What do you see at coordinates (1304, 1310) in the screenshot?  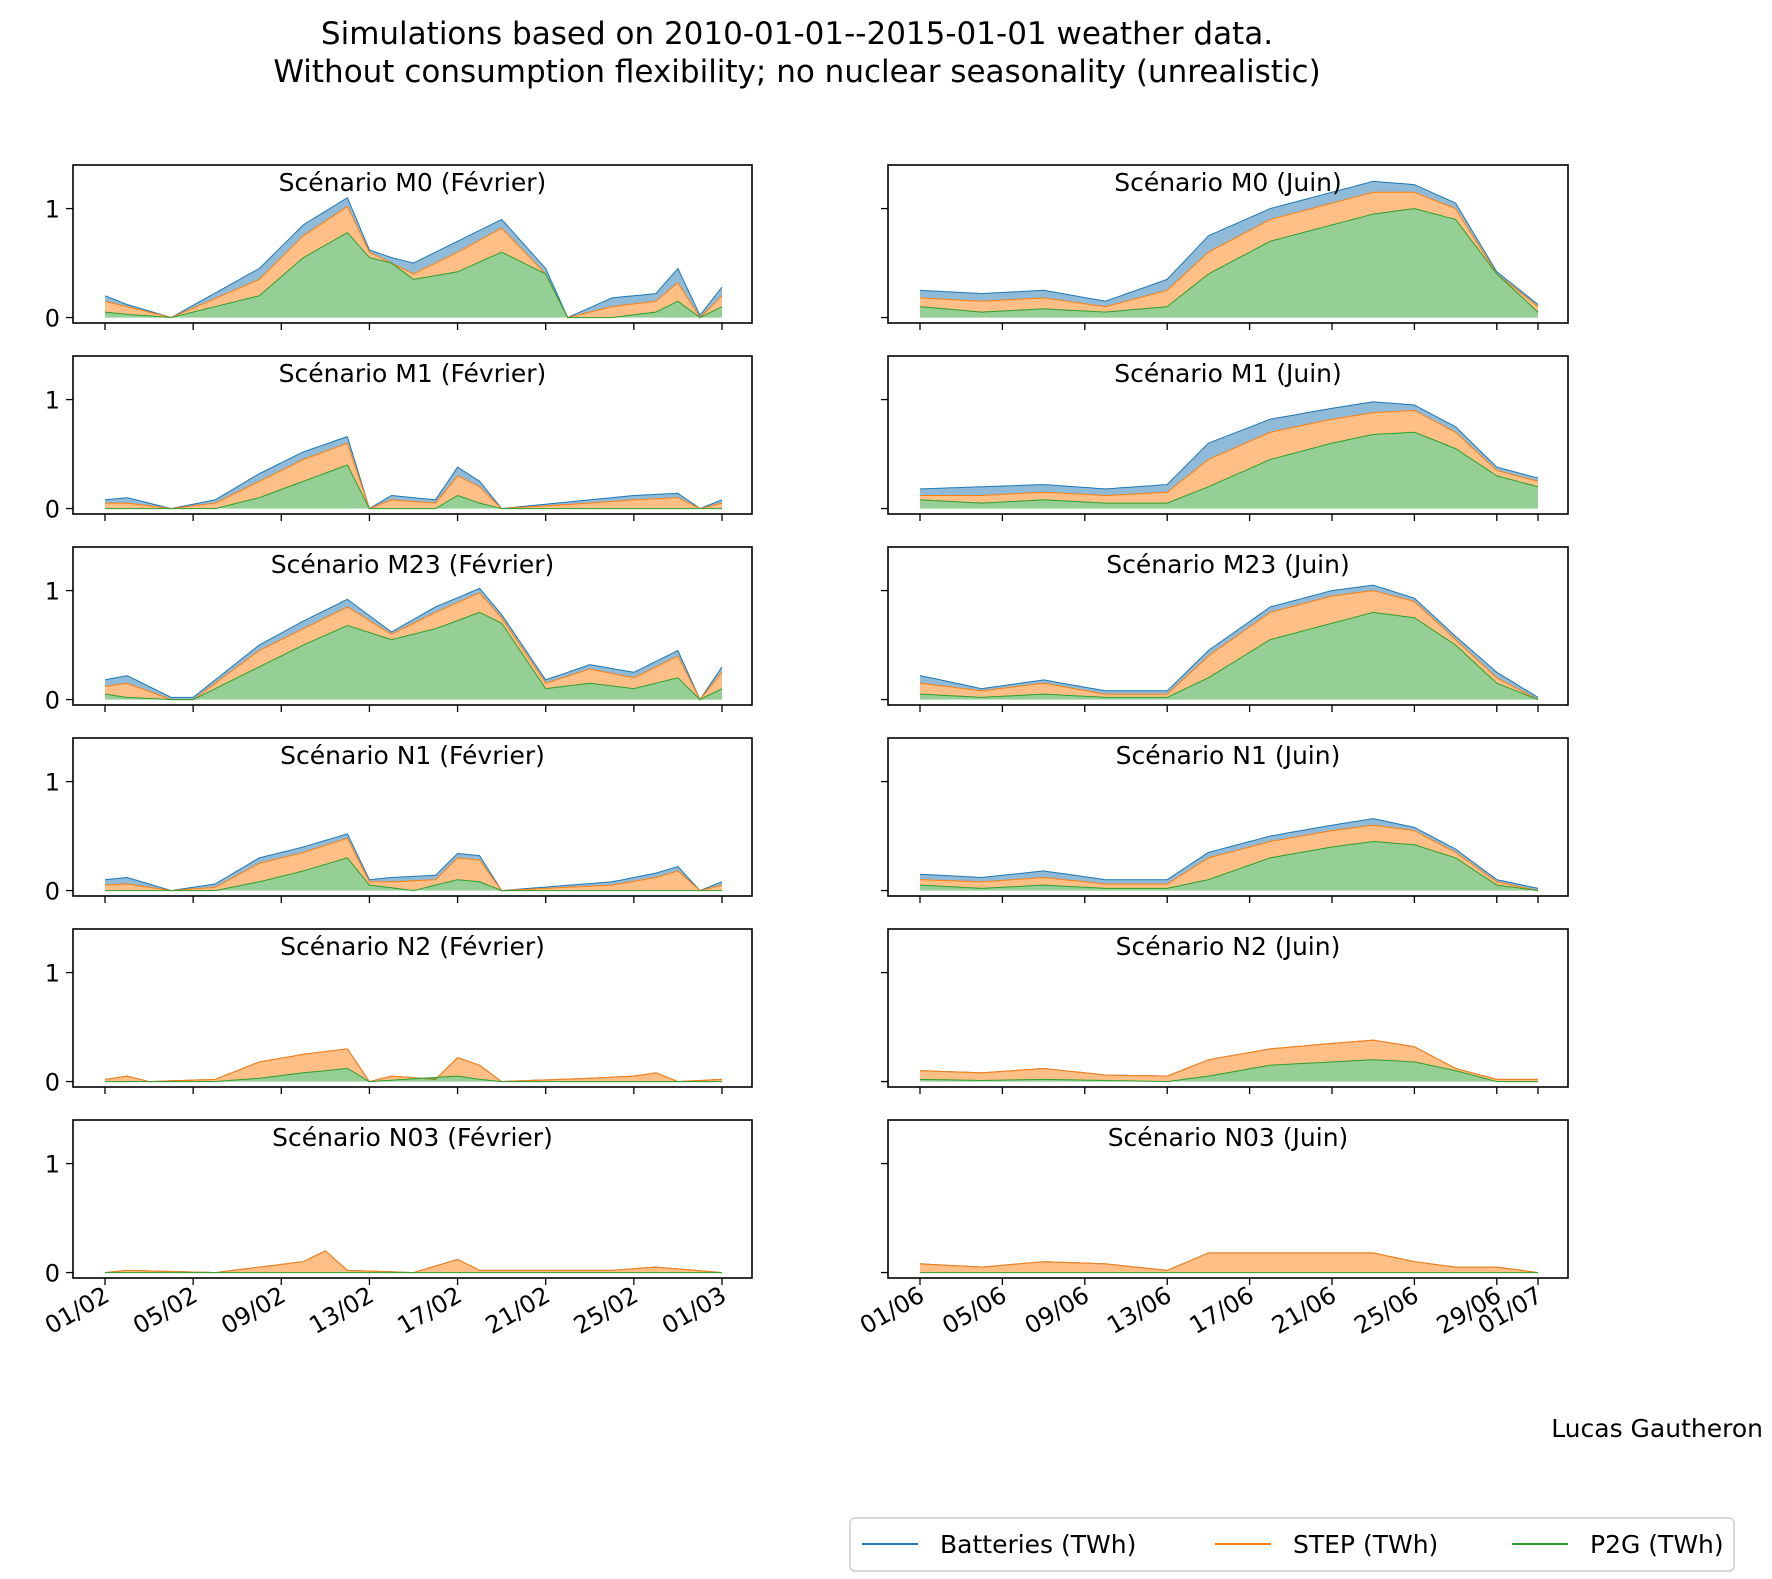 I see `x-tick-label: 21/06` at bounding box center [1304, 1310].